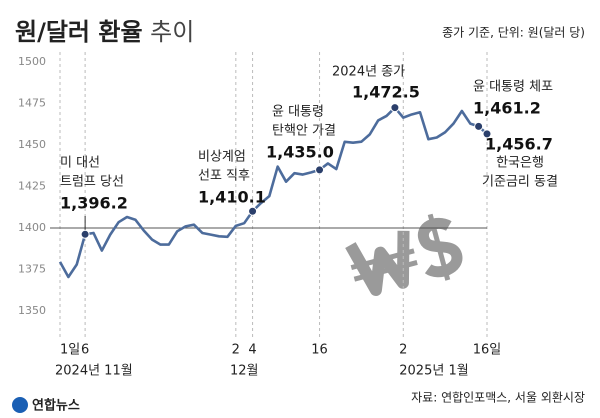 This screenshot has height=418, width=600. What do you see at coordinates (80, 163) in the screenshot?
I see `annotation: 미 대선` at bounding box center [80, 163].